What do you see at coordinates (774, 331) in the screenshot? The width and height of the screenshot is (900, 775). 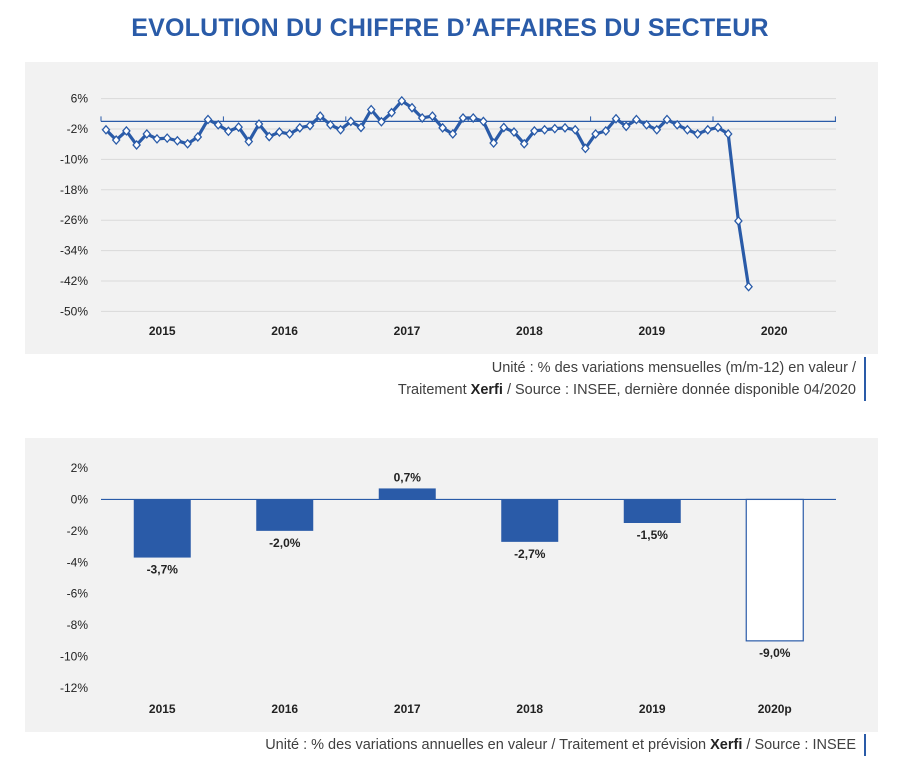 I see `x-tick-label: 2020` at bounding box center [774, 331].